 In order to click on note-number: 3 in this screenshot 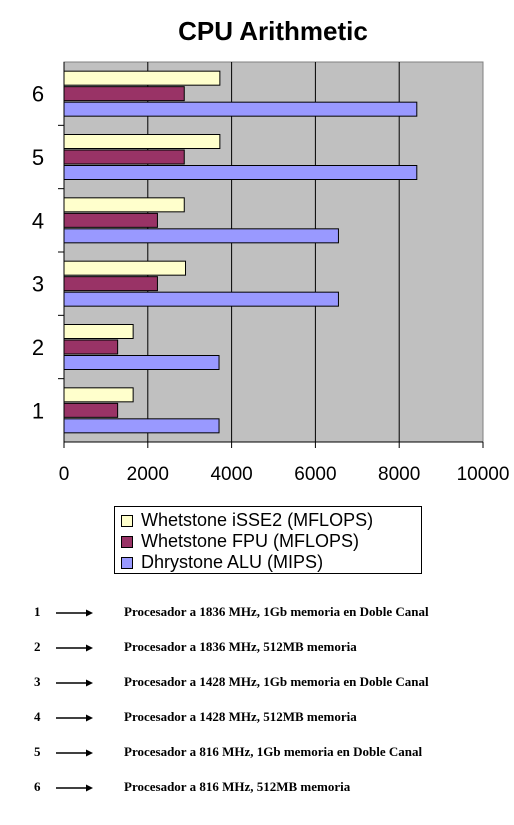, I will do `click(37, 681)`.